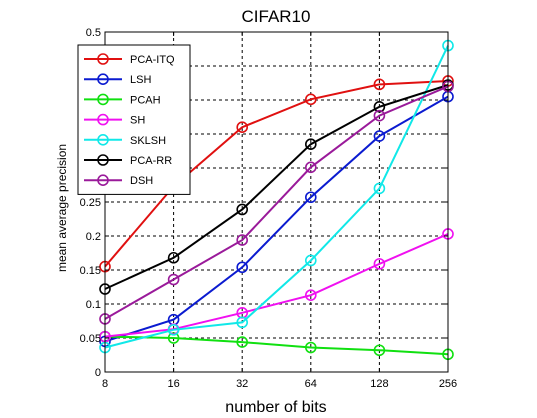 The width and height of the screenshot is (537, 418). What do you see at coordinates (105, 384) in the screenshot?
I see `x-tick-label: 8` at bounding box center [105, 384].